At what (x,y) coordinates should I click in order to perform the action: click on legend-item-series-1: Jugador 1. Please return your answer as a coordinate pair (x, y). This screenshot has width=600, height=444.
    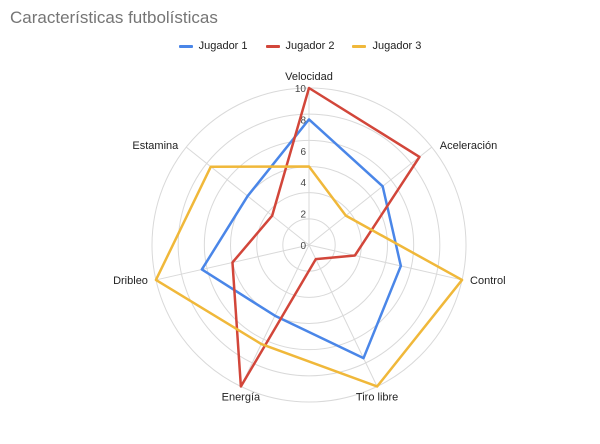
    Looking at the image, I should click on (213, 46).